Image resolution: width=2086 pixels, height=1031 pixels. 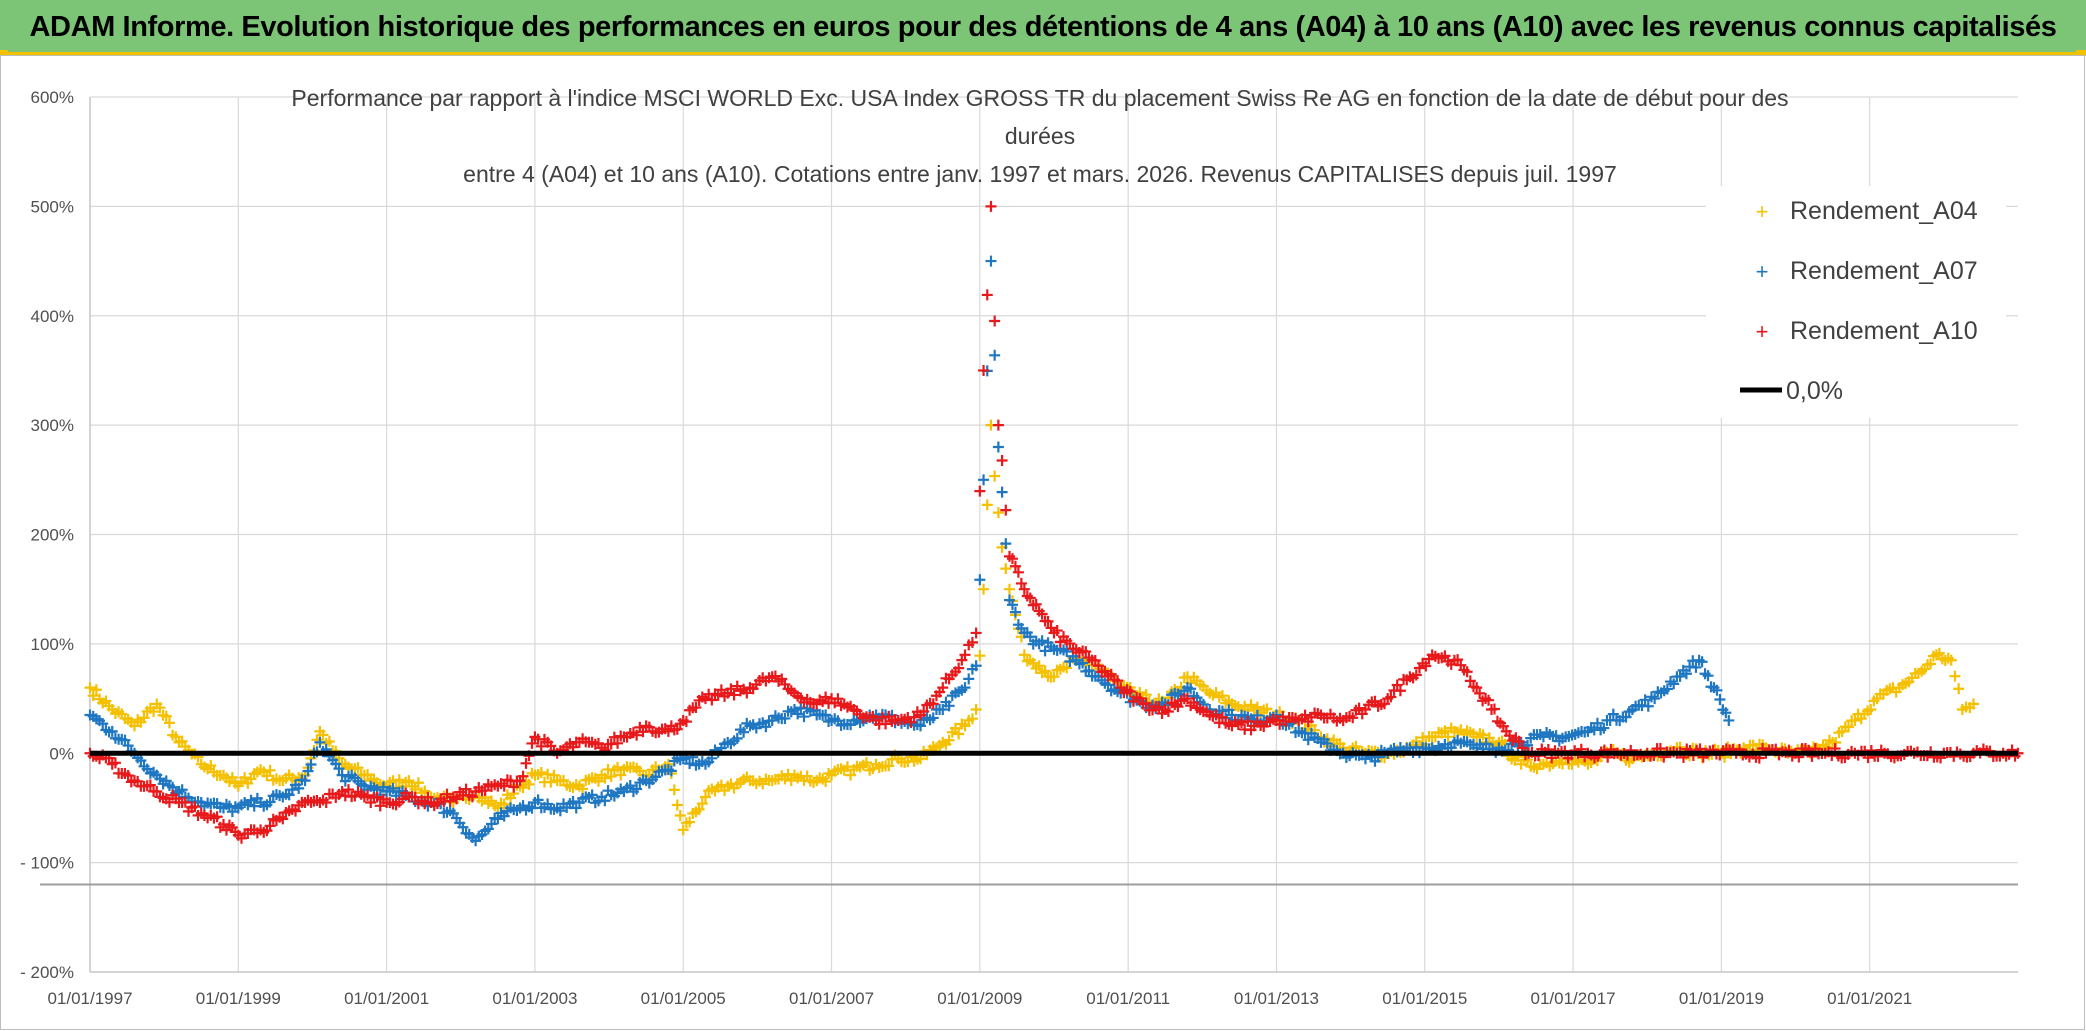 I want to click on chart-title-line-2: durées, so click(x=1040, y=136).